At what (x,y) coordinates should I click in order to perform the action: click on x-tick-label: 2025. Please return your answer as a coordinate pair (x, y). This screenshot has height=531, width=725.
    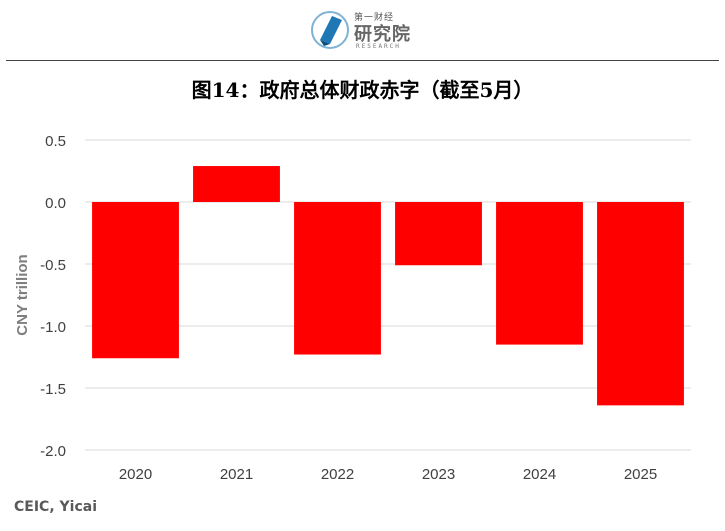
    Looking at the image, I should click on (640, 474).